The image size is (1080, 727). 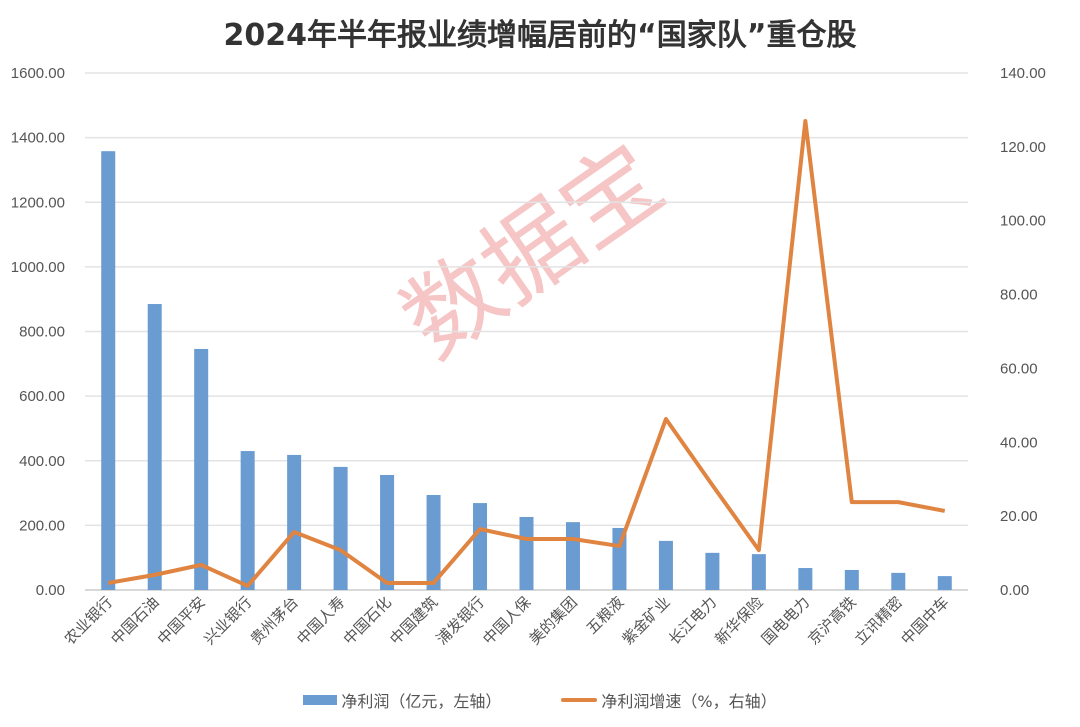 I want to click on legend-item-line: 净利润增速（%，右轴）, so click(x=669, y=700).